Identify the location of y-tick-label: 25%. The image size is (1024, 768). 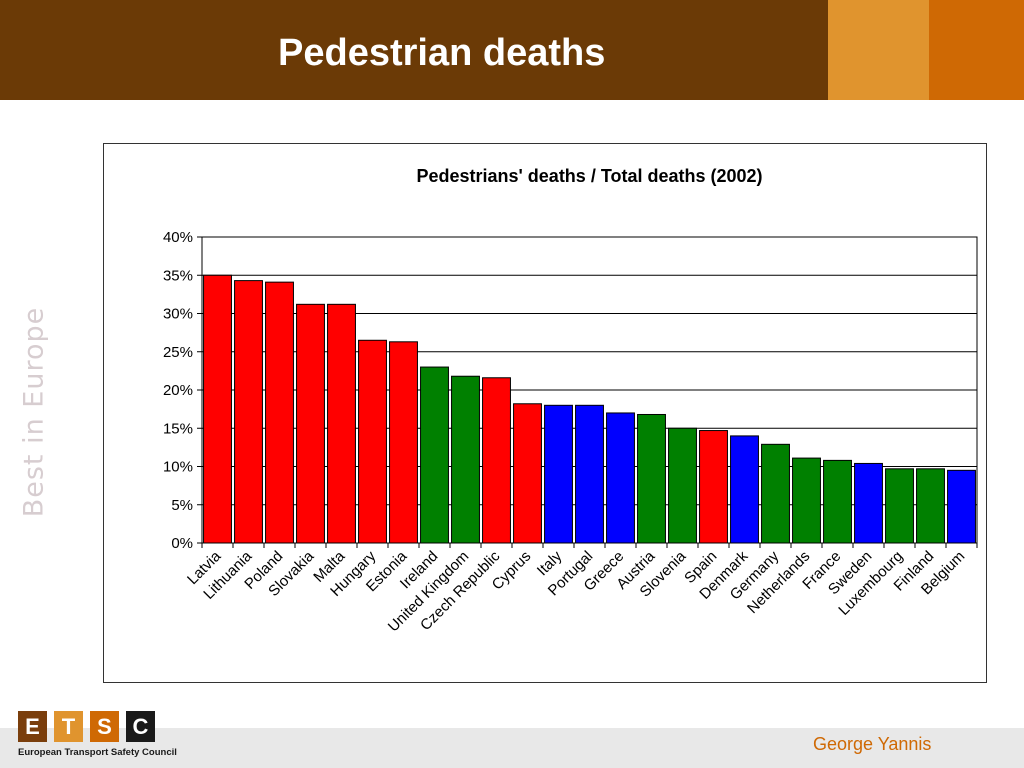
(178, 352).